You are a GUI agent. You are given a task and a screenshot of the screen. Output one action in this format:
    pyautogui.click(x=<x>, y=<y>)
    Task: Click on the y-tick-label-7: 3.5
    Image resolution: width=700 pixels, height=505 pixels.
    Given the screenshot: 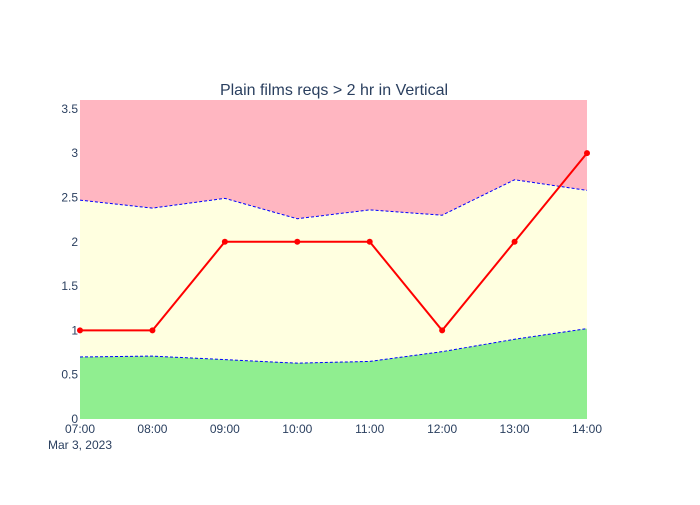 What is the action you would take?
    pyautogui.click(x=69, y=109)
    